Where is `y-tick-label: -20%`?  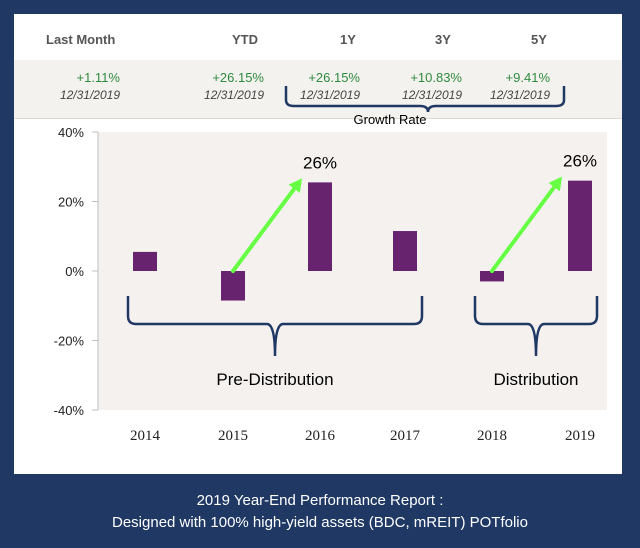 y-tick-label: -20% is located at coordinates (69, 341).